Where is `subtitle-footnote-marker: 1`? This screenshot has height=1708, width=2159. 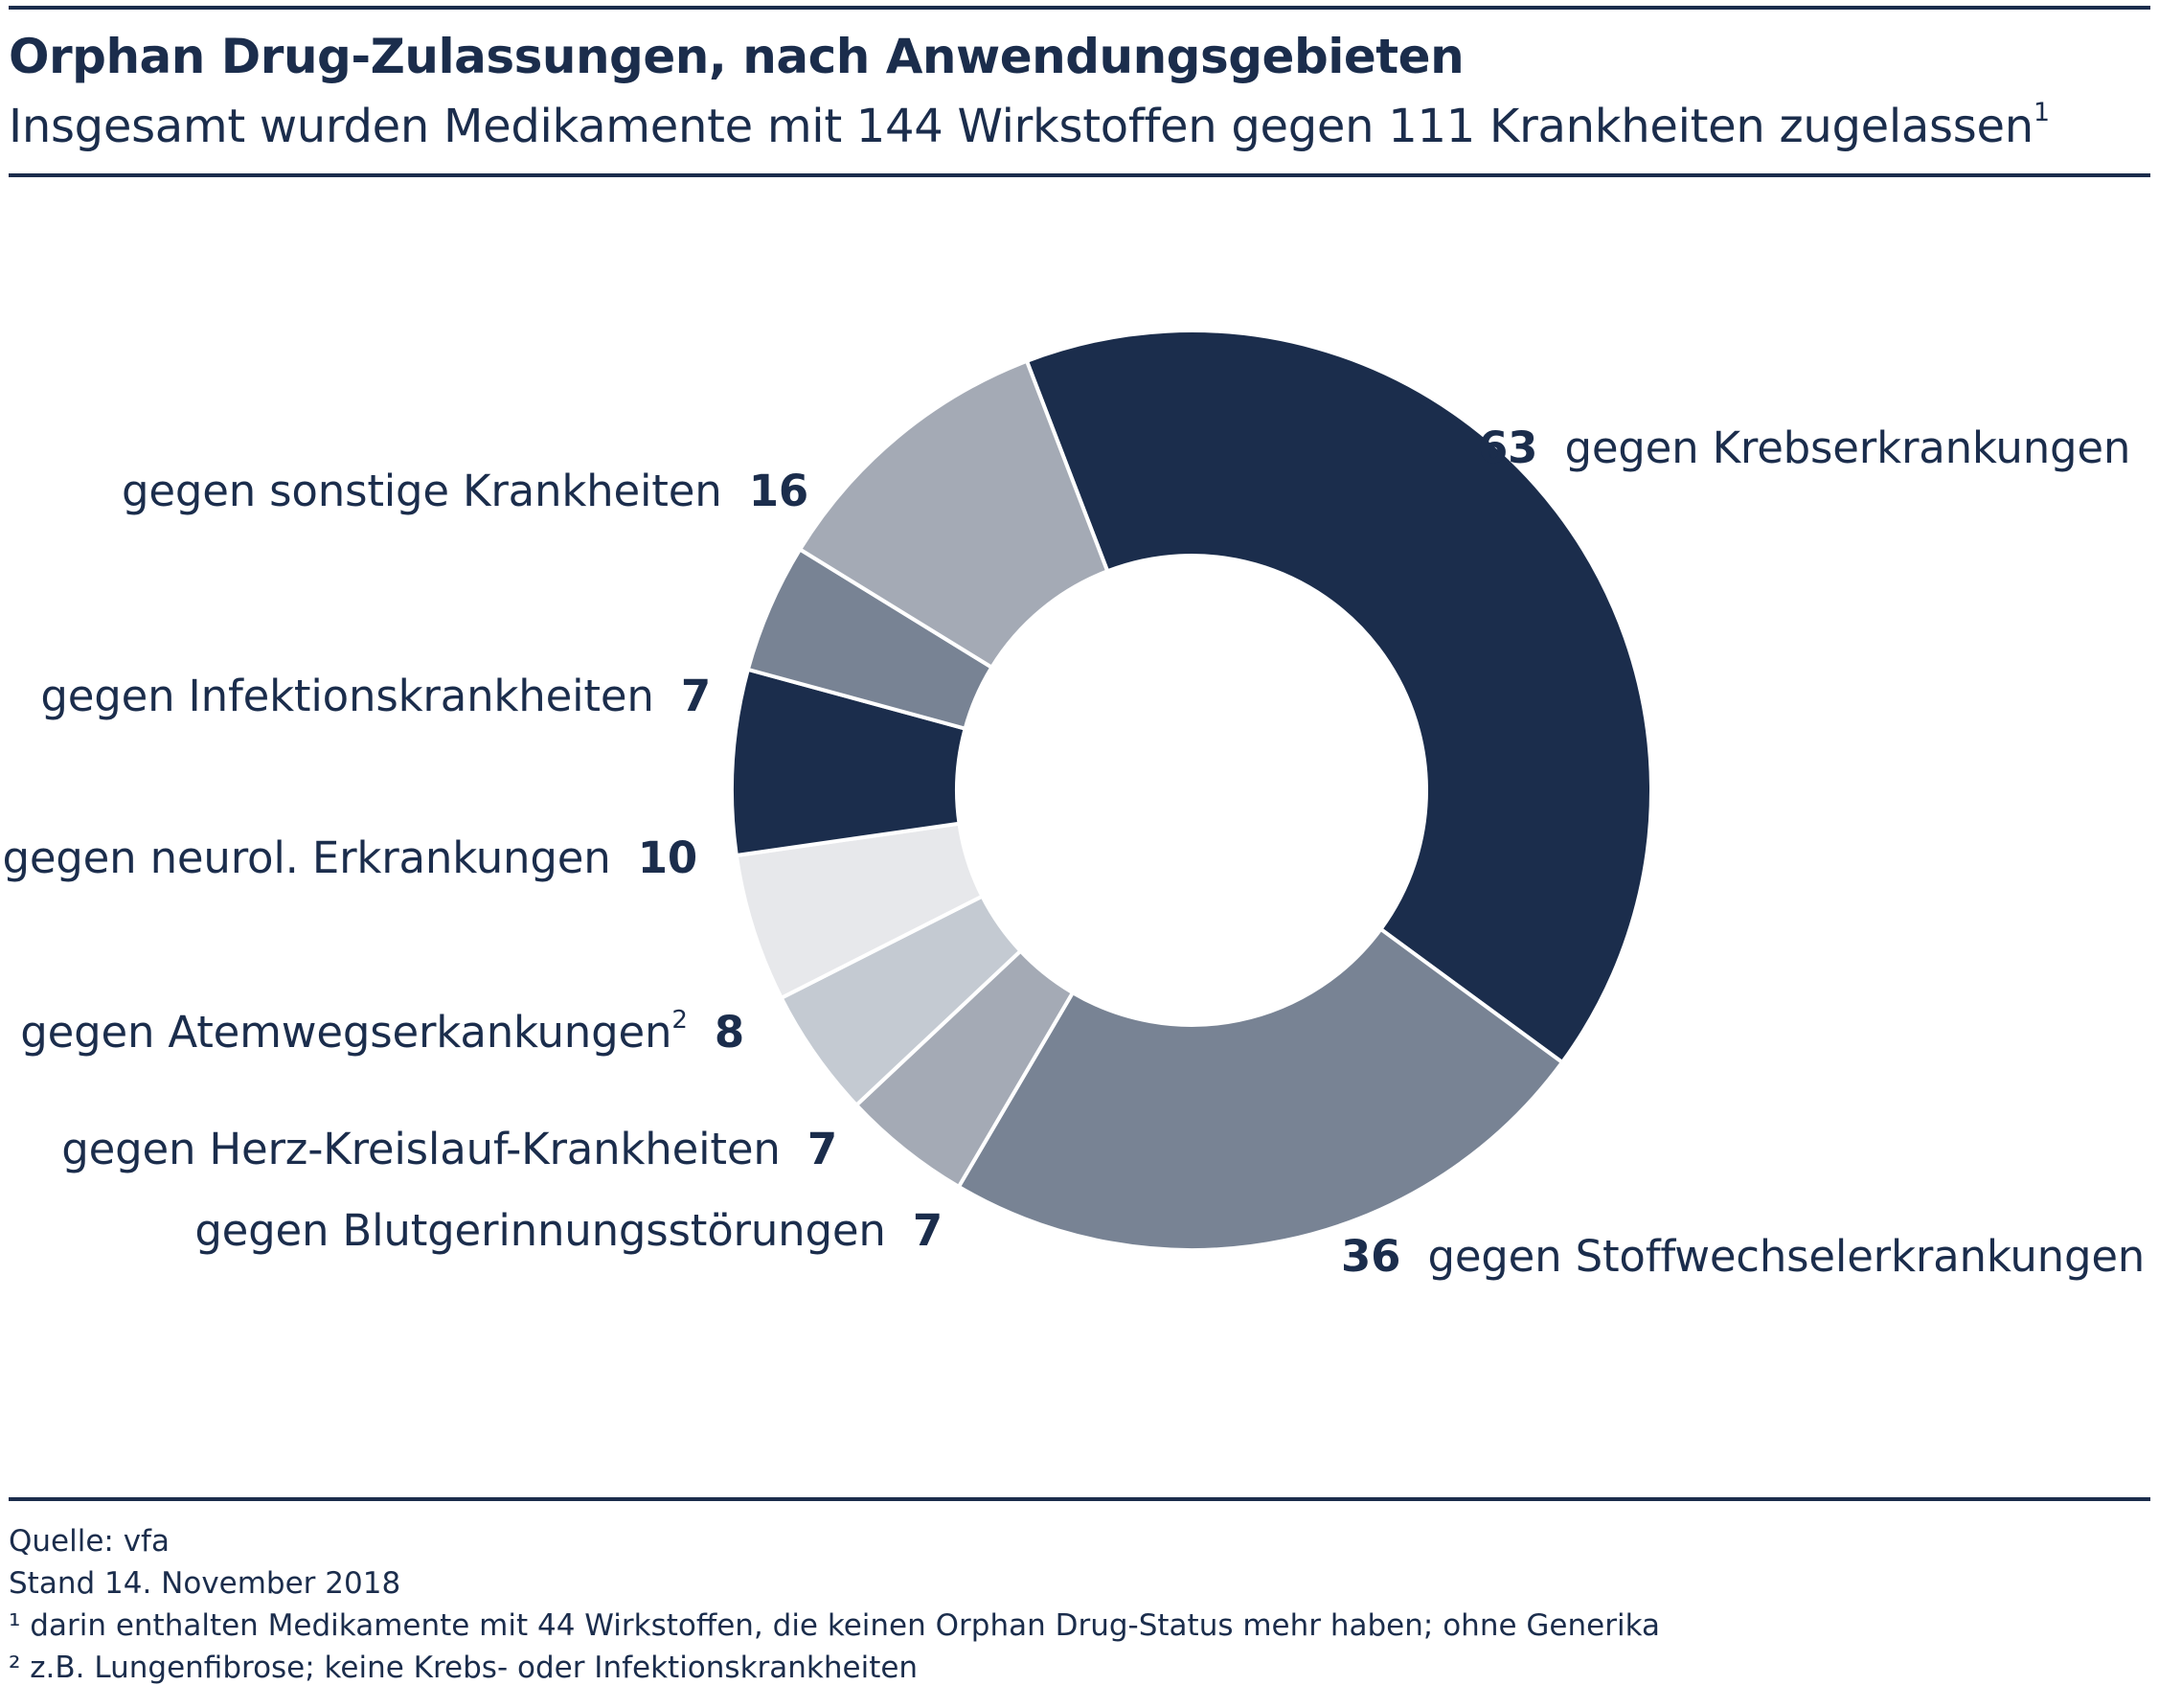 subtitle-footnote-marker: 1 is located at coordinates (2042, 112).